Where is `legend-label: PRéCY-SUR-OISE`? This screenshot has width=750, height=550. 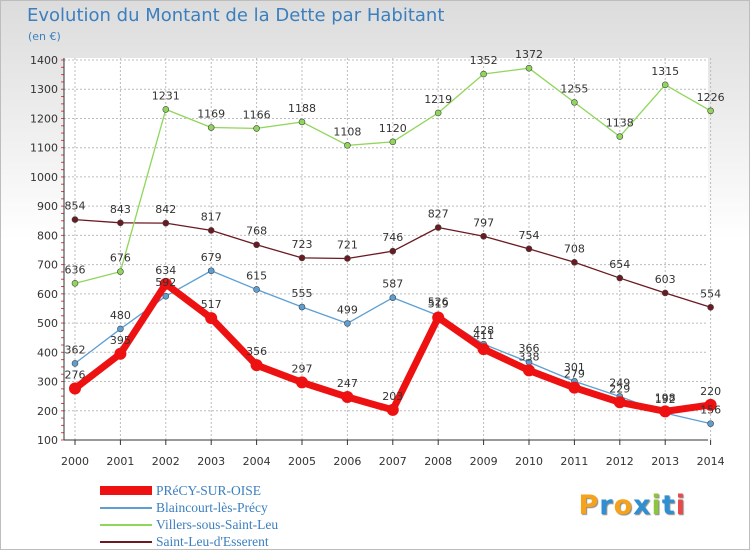
legend-label: PRéCY-SUR-OISE is located at coordinates (209, 490).